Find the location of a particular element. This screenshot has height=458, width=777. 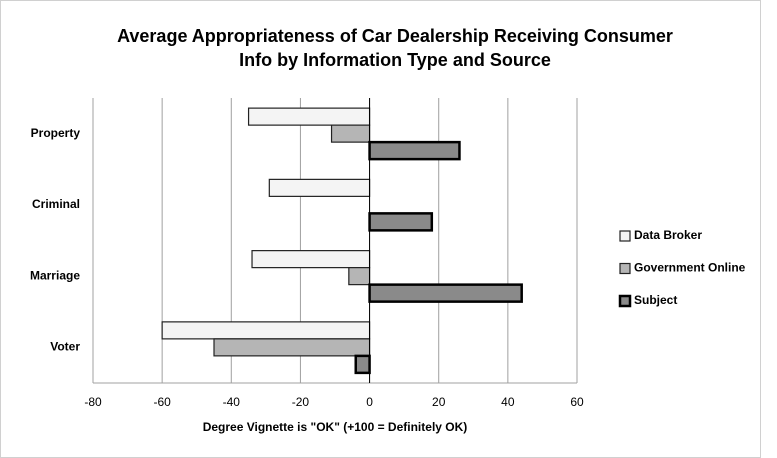

x-tick-label: 0 is located at coordinates (369, 402).